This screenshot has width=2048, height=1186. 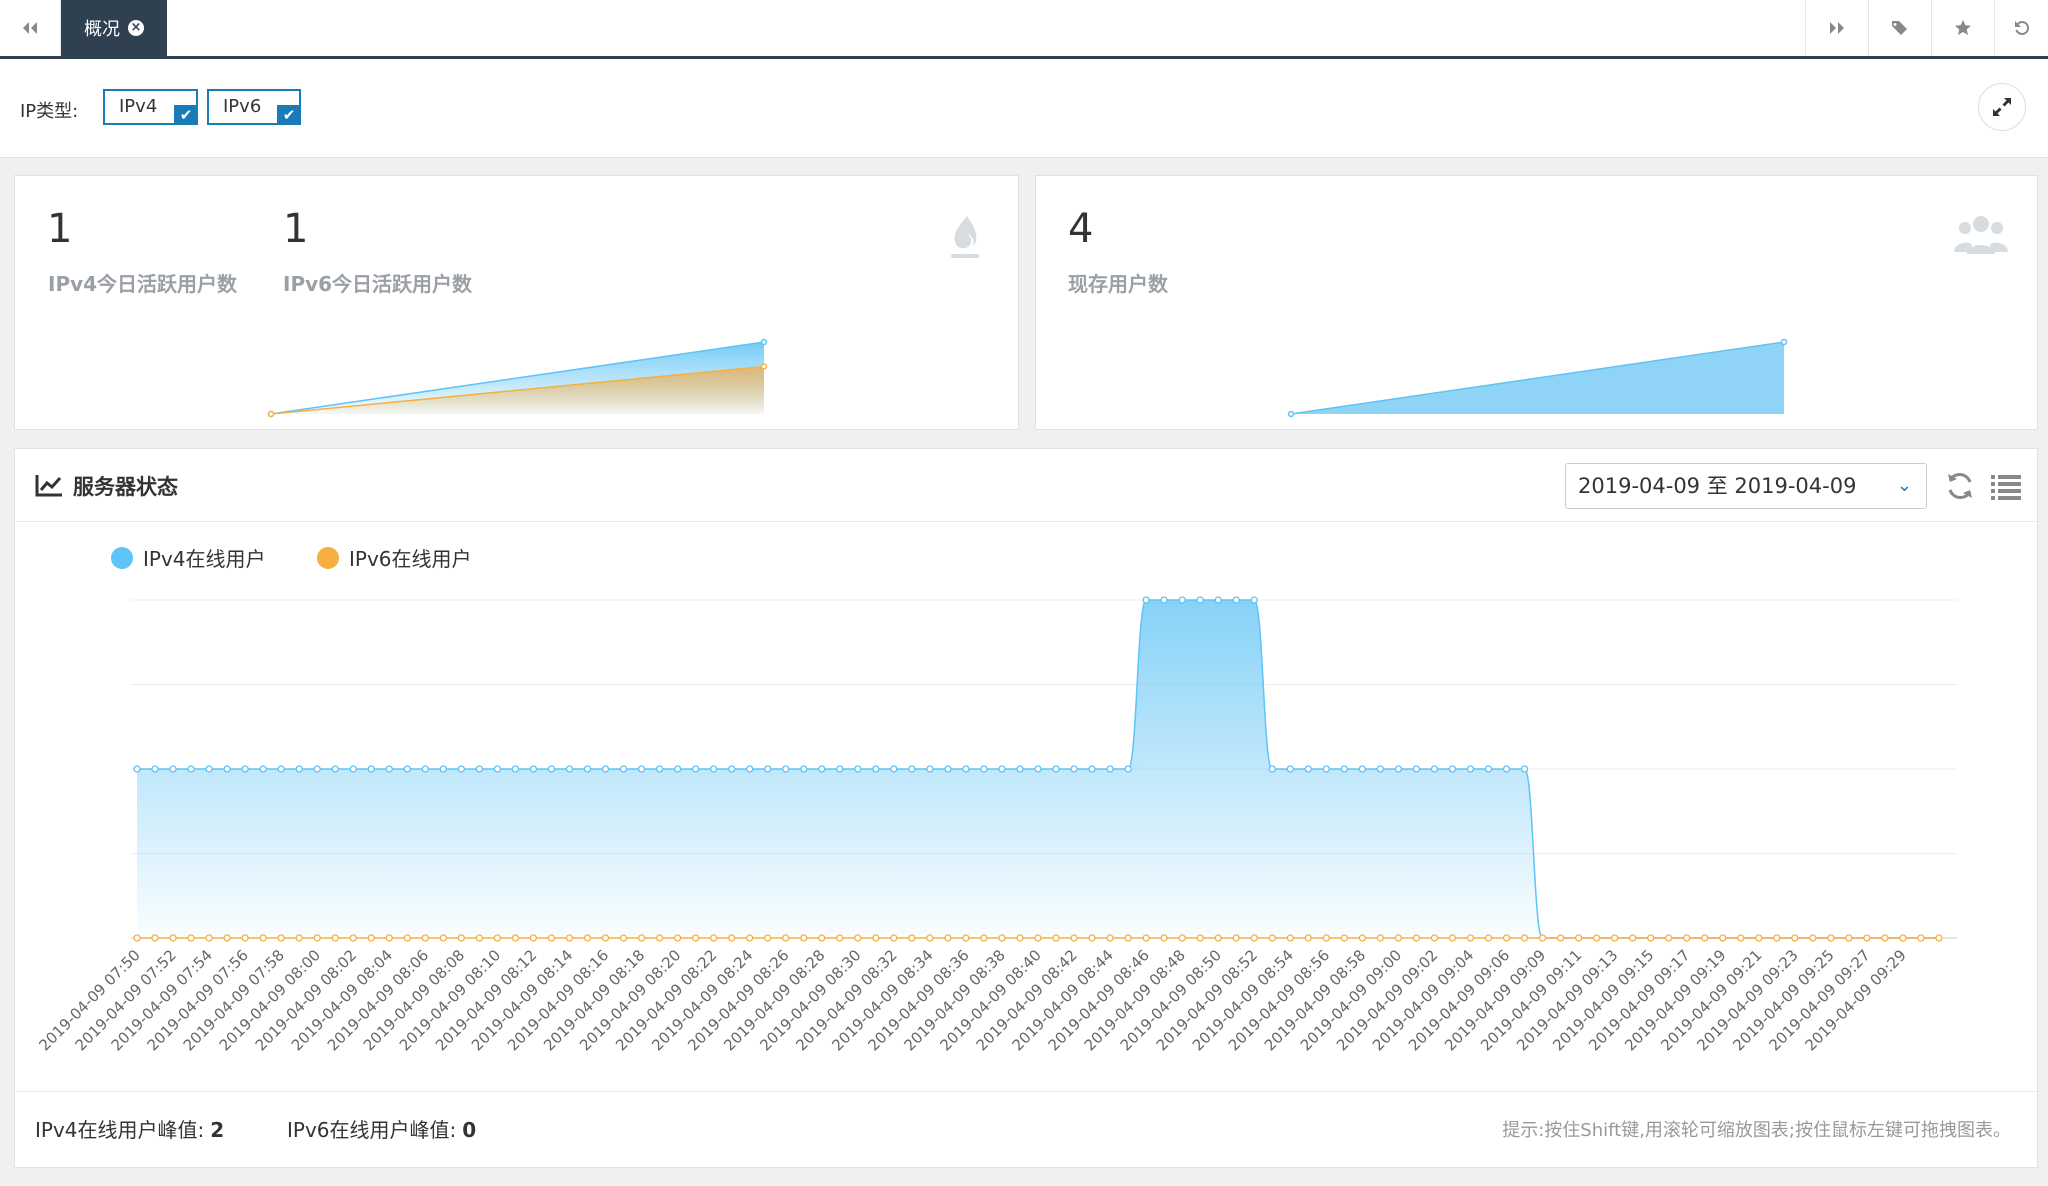 What do you see at coordinates (1962, 28) in the screenshot?
I see `favorite-button` at bounding box center [1962, 28].